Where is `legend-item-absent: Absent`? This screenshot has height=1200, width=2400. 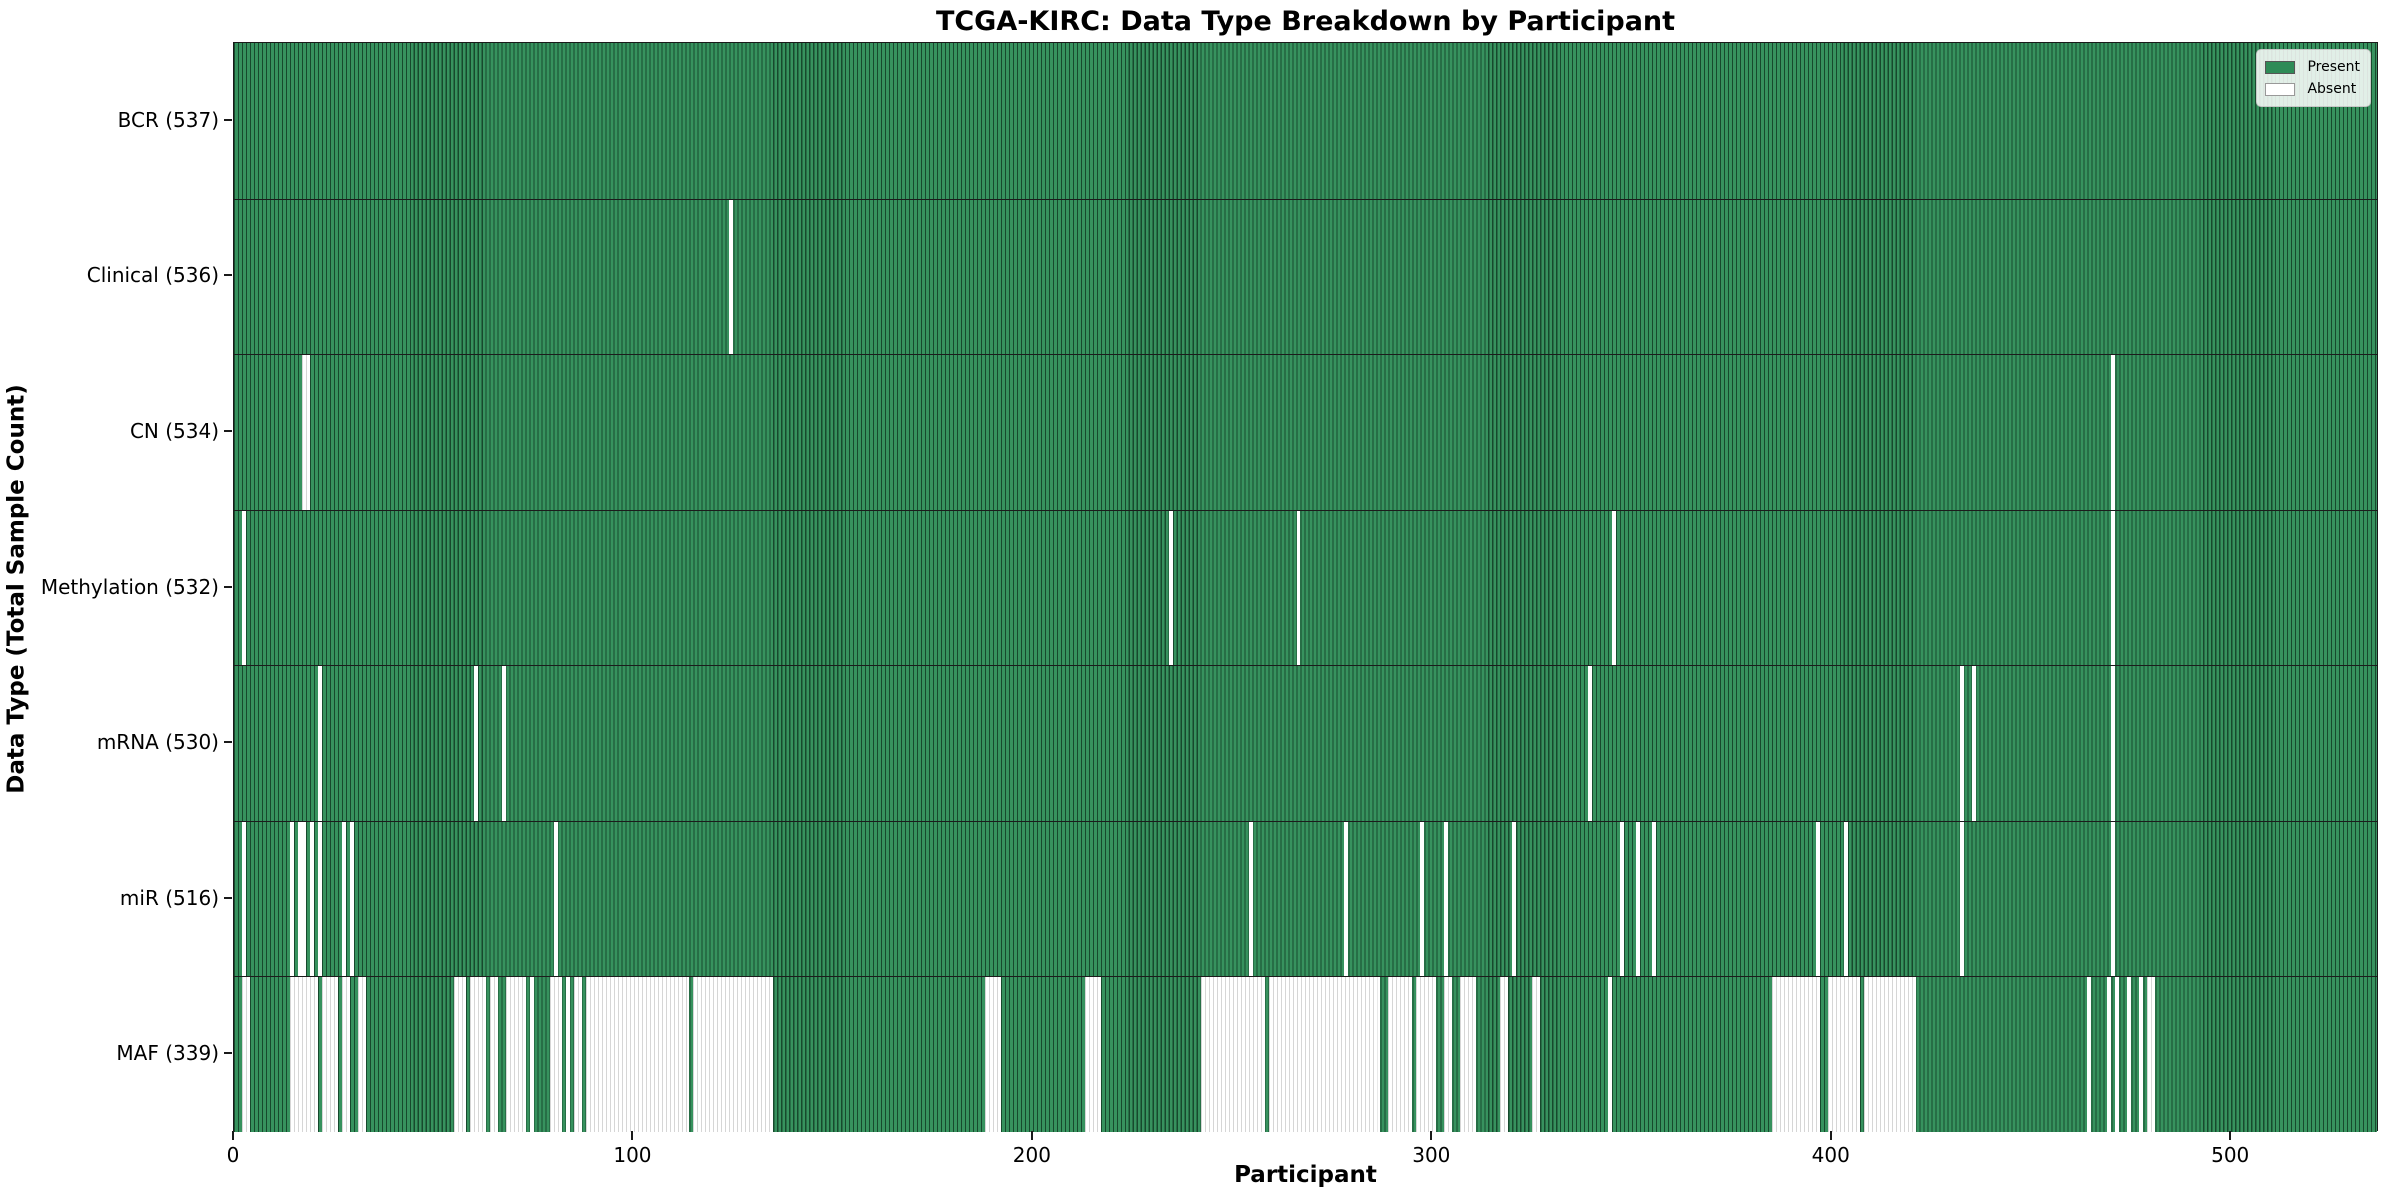 legend-item-absent: Absent is located at coordinates (2312, 89).